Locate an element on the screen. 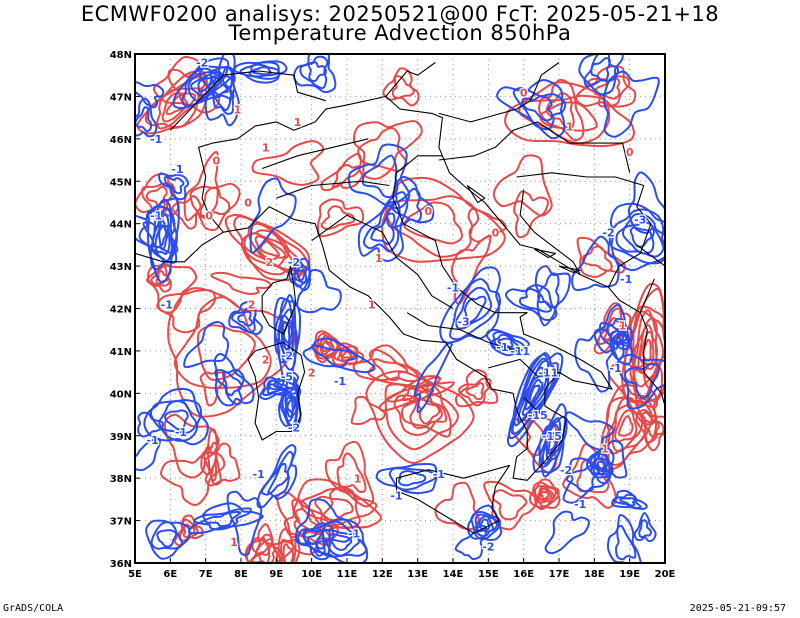 The height and width of the screenshot is (618, 800). x-tick-label: 9E is located at coordinates (276, 574).